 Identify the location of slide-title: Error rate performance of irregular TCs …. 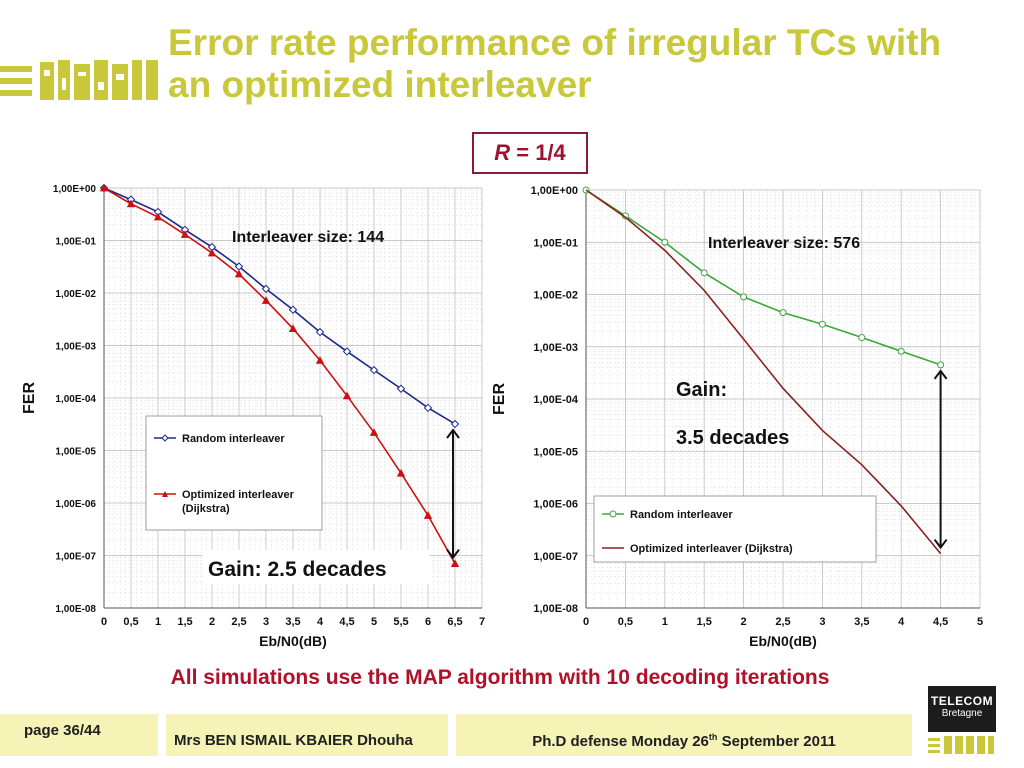
(555, 63).